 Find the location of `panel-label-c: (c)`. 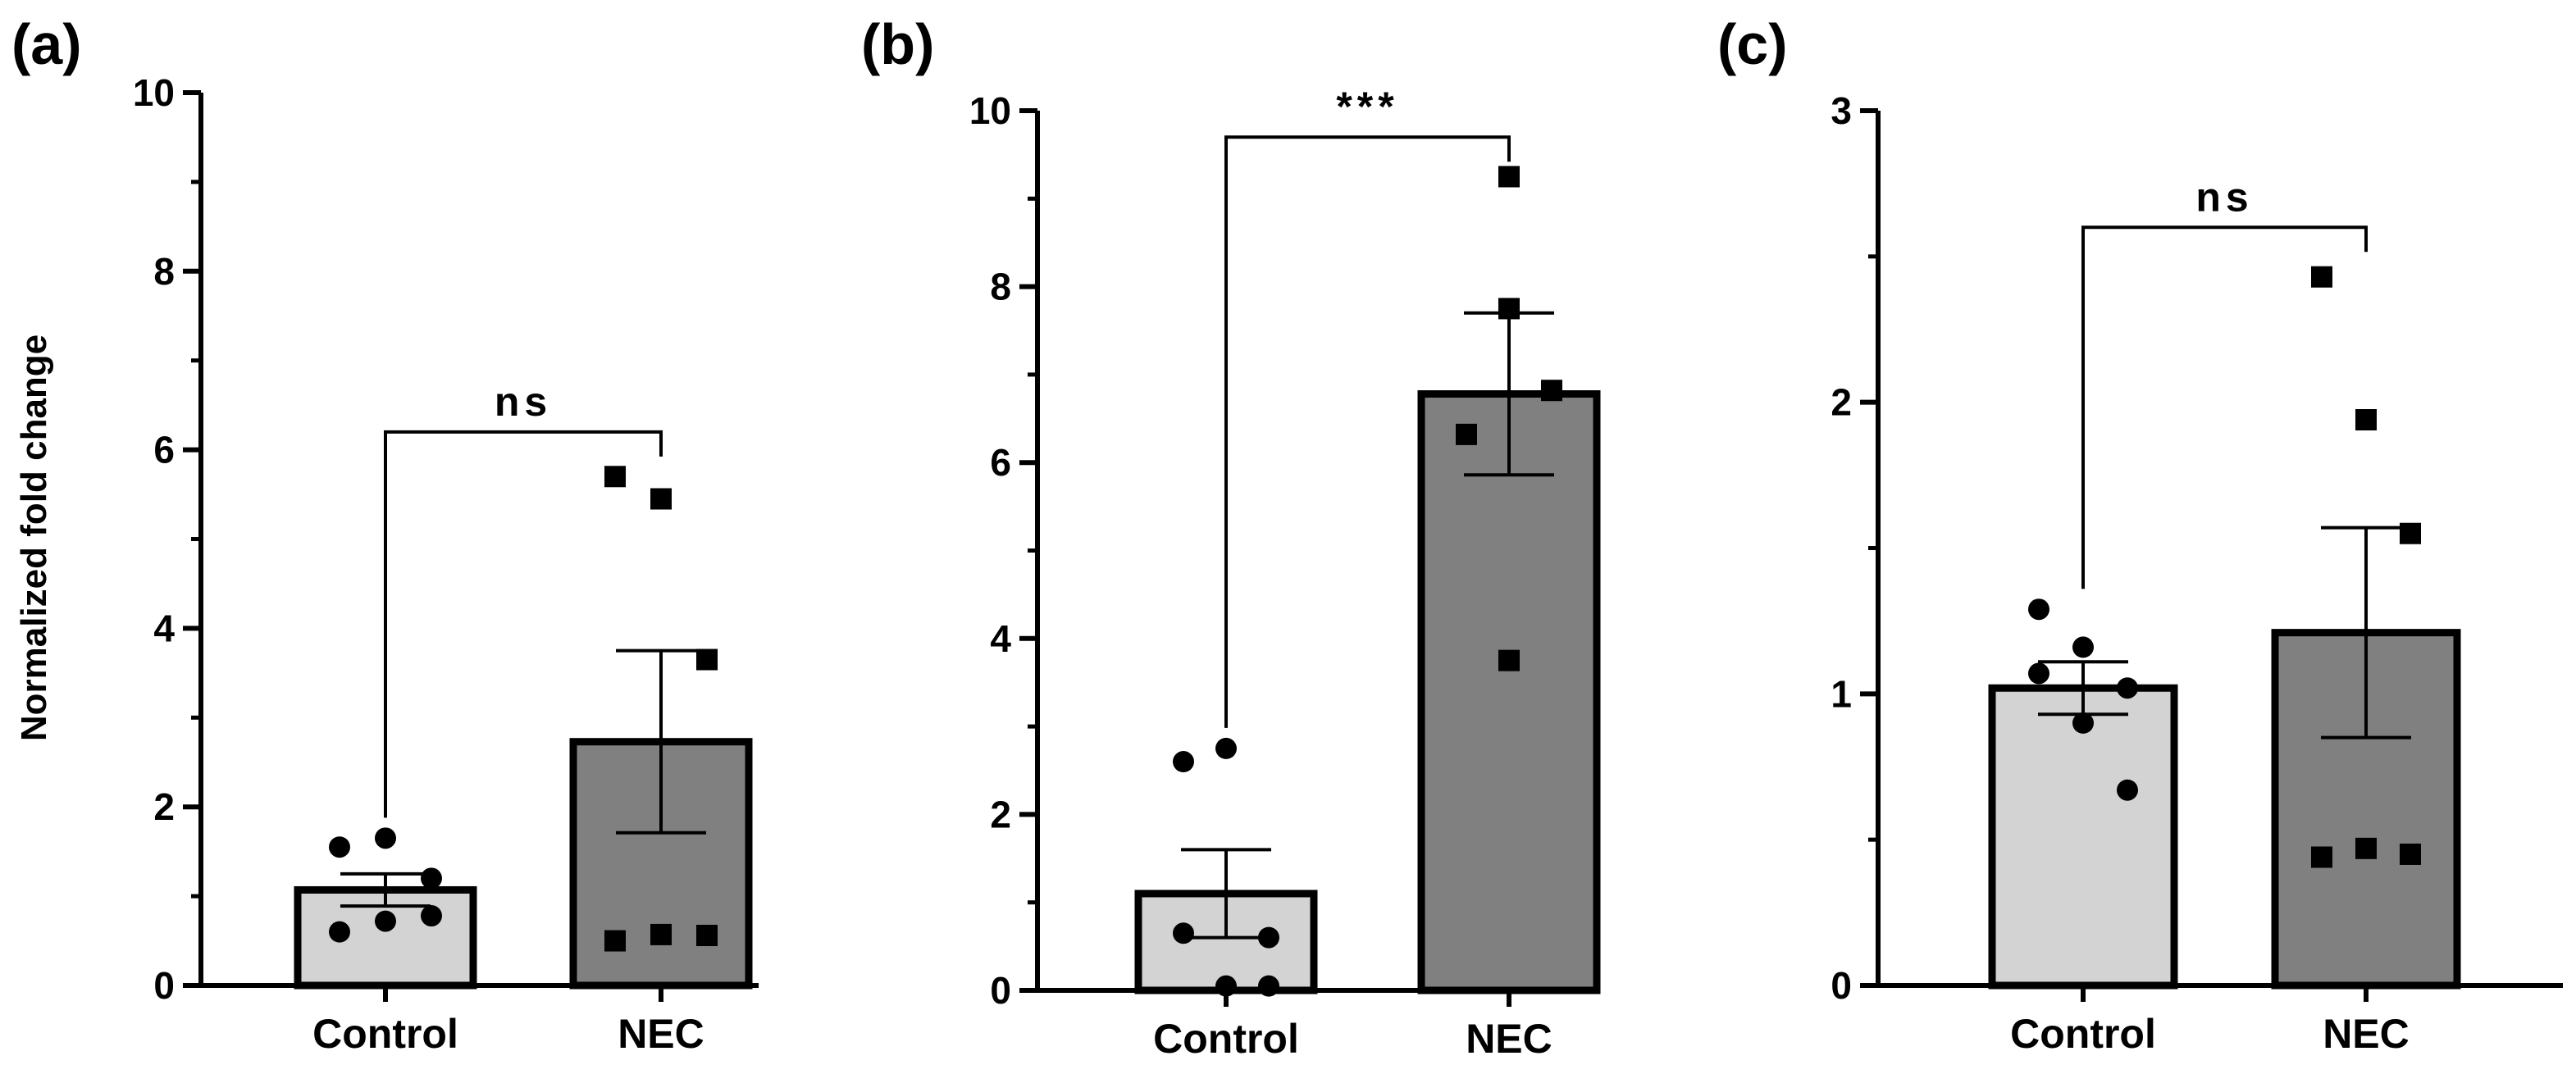

panel-label-c: (c) is located at coordinates (1752, 44).